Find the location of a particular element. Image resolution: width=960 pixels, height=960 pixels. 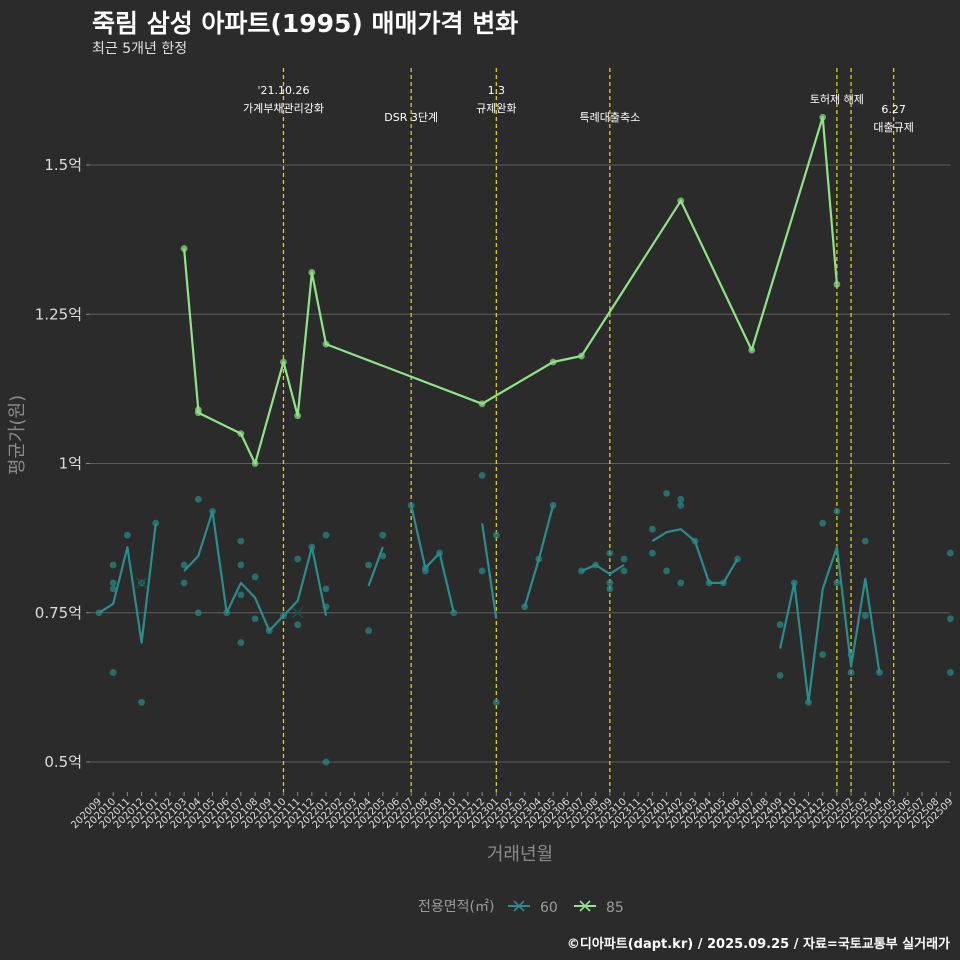

event-label: 가계부채관리강화 is located at coordinates (283, 108).